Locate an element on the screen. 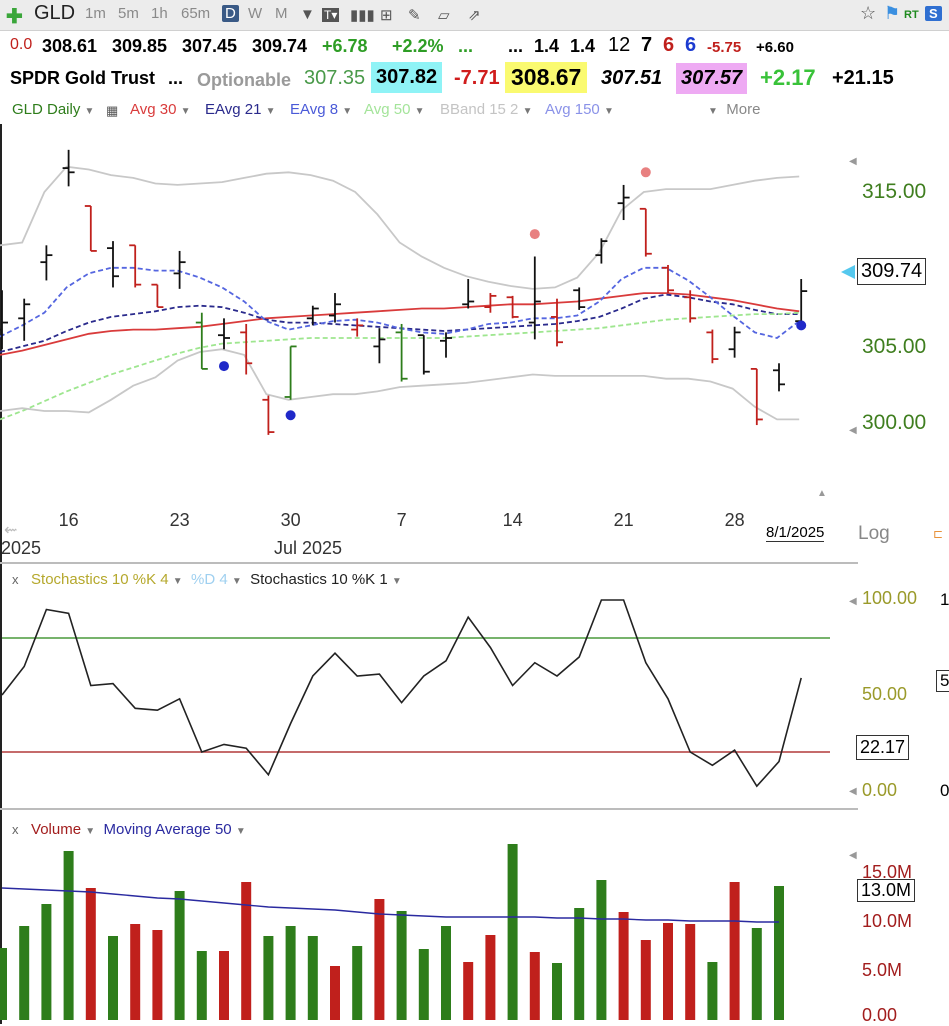  symbol-label: GLD is located at coordinates (55, 13).